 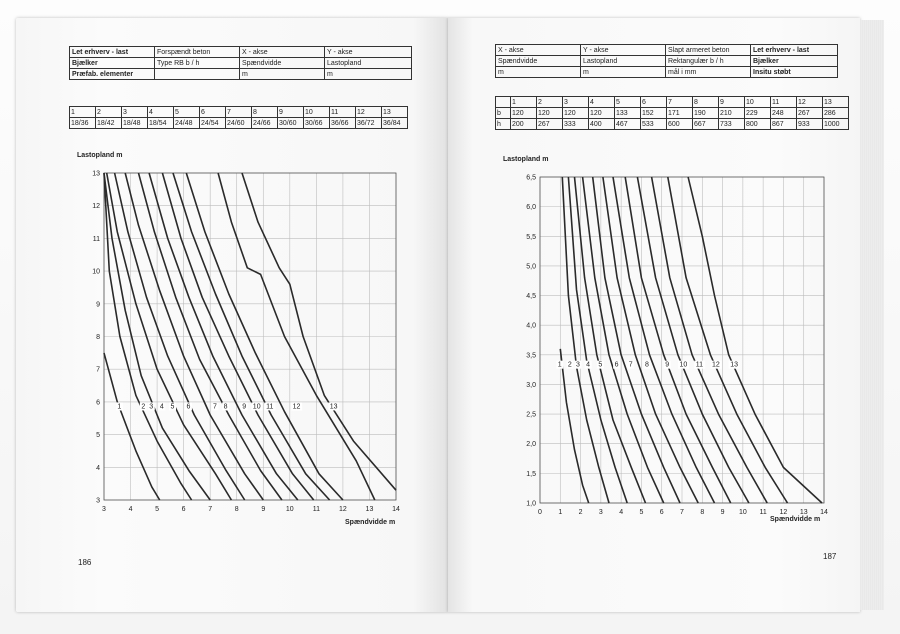 I want to click on x-tick-label: 6, so click(x=662, y=512).